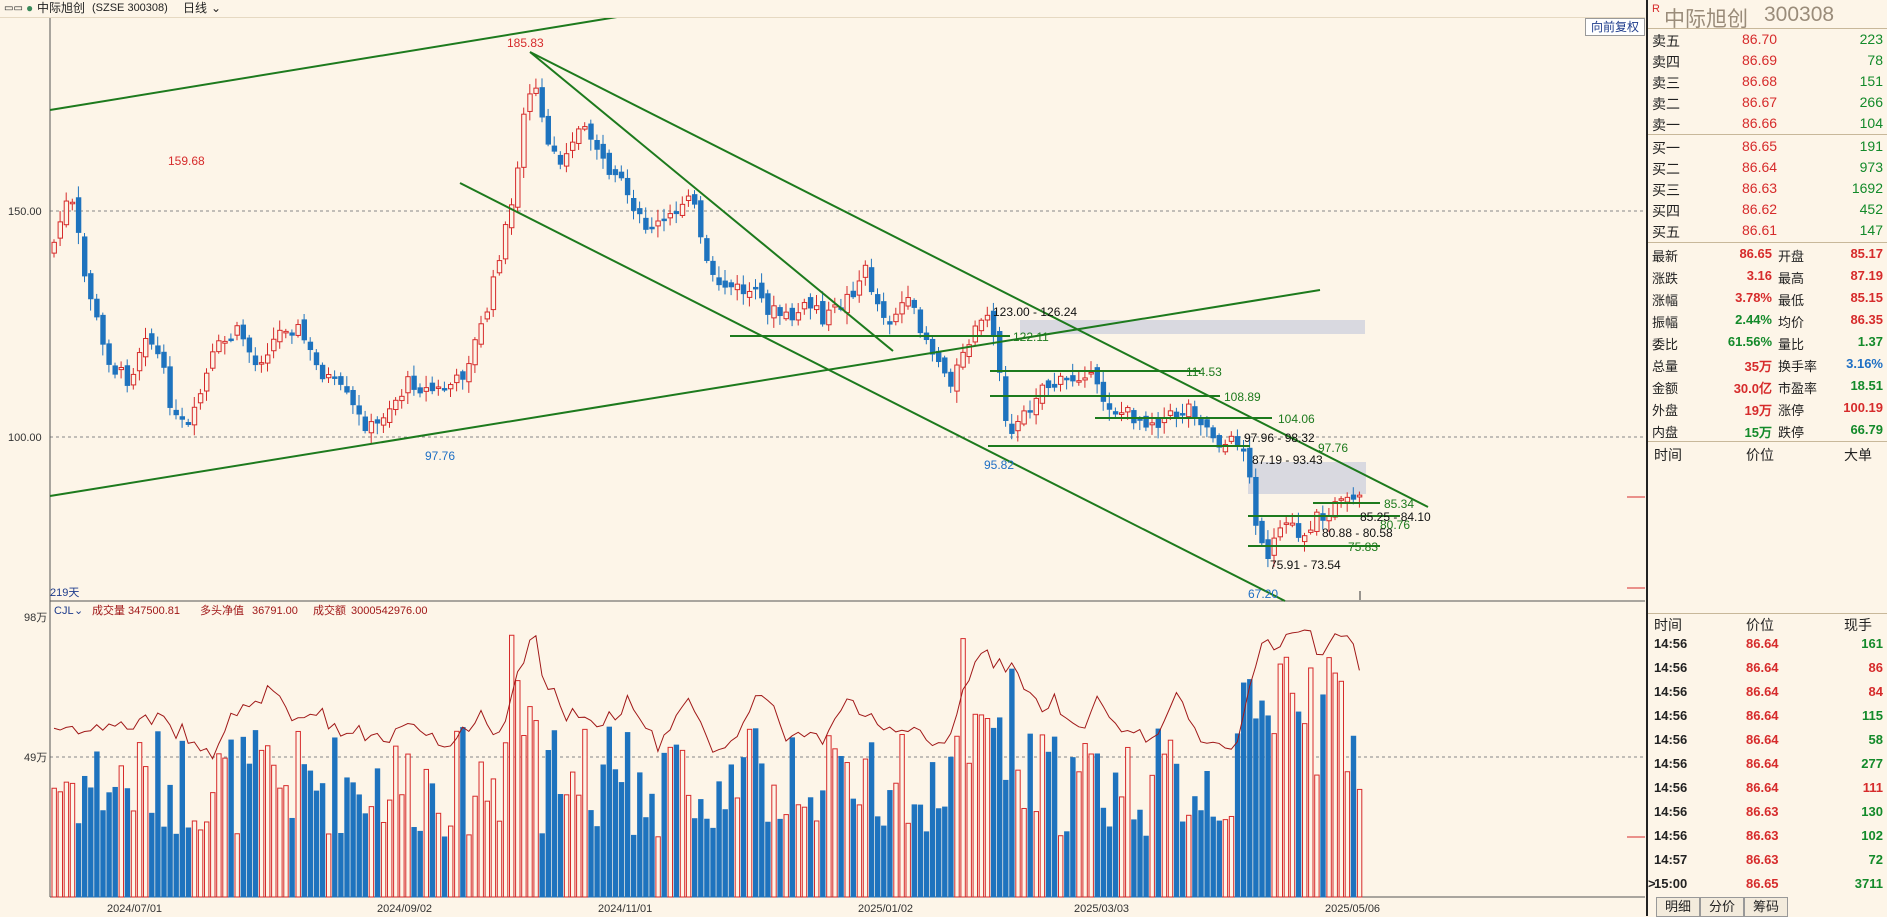  I want to click on stat-row: 最新 86.65 开盘 85.17, so click(1767, 254).